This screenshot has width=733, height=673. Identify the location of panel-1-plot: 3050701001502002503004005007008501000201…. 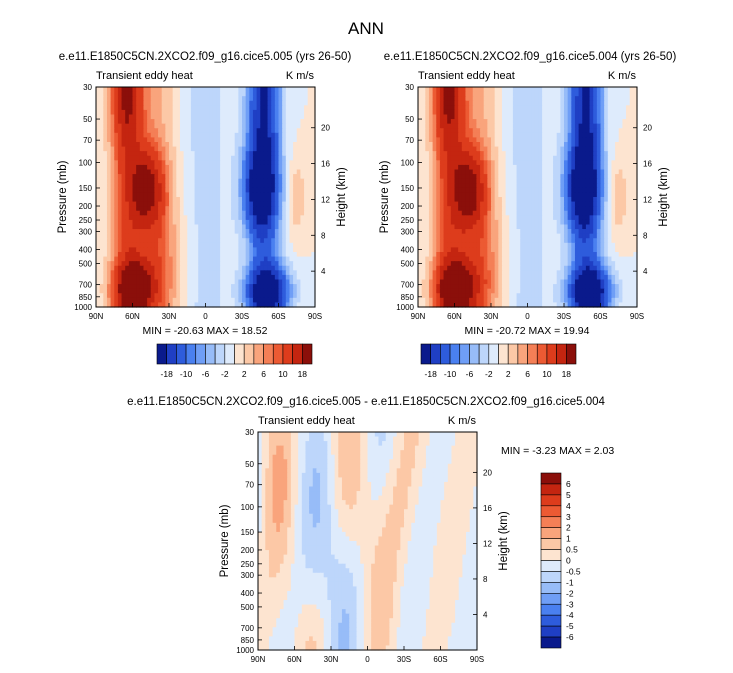
(202, 202).